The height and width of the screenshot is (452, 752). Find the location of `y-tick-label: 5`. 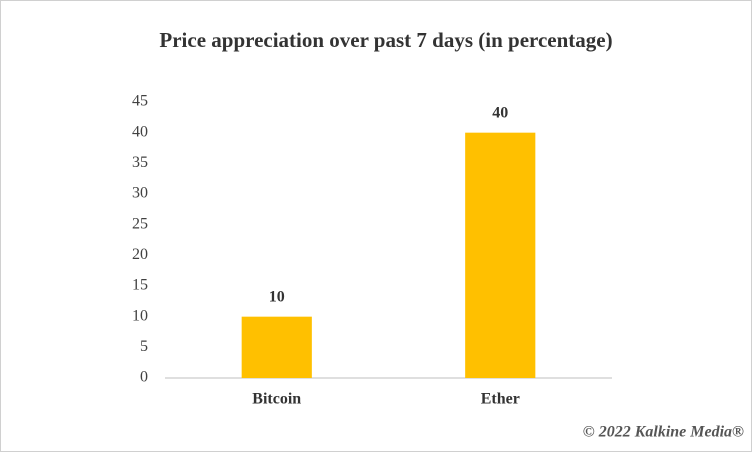

y-tick-label: 5 is located at coordinates (144, 346).